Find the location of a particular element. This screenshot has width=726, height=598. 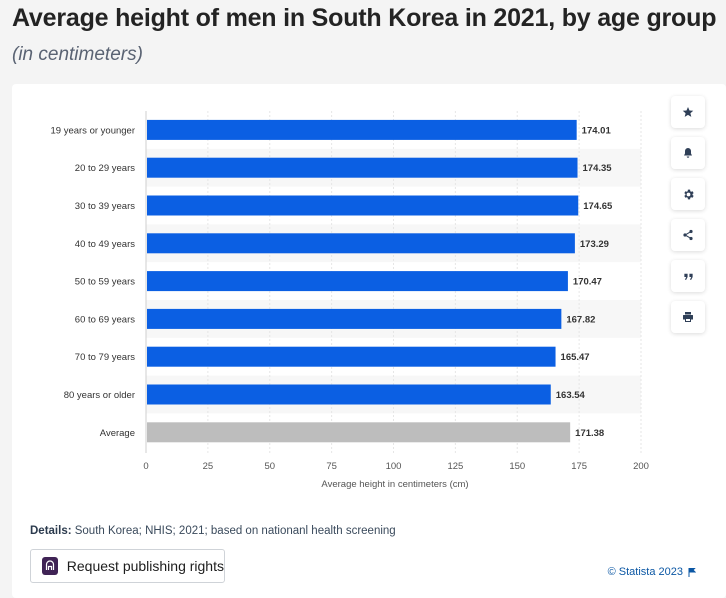

x-axis-label: Average height in centimeters (cm) is located at coordinates (394, 484).